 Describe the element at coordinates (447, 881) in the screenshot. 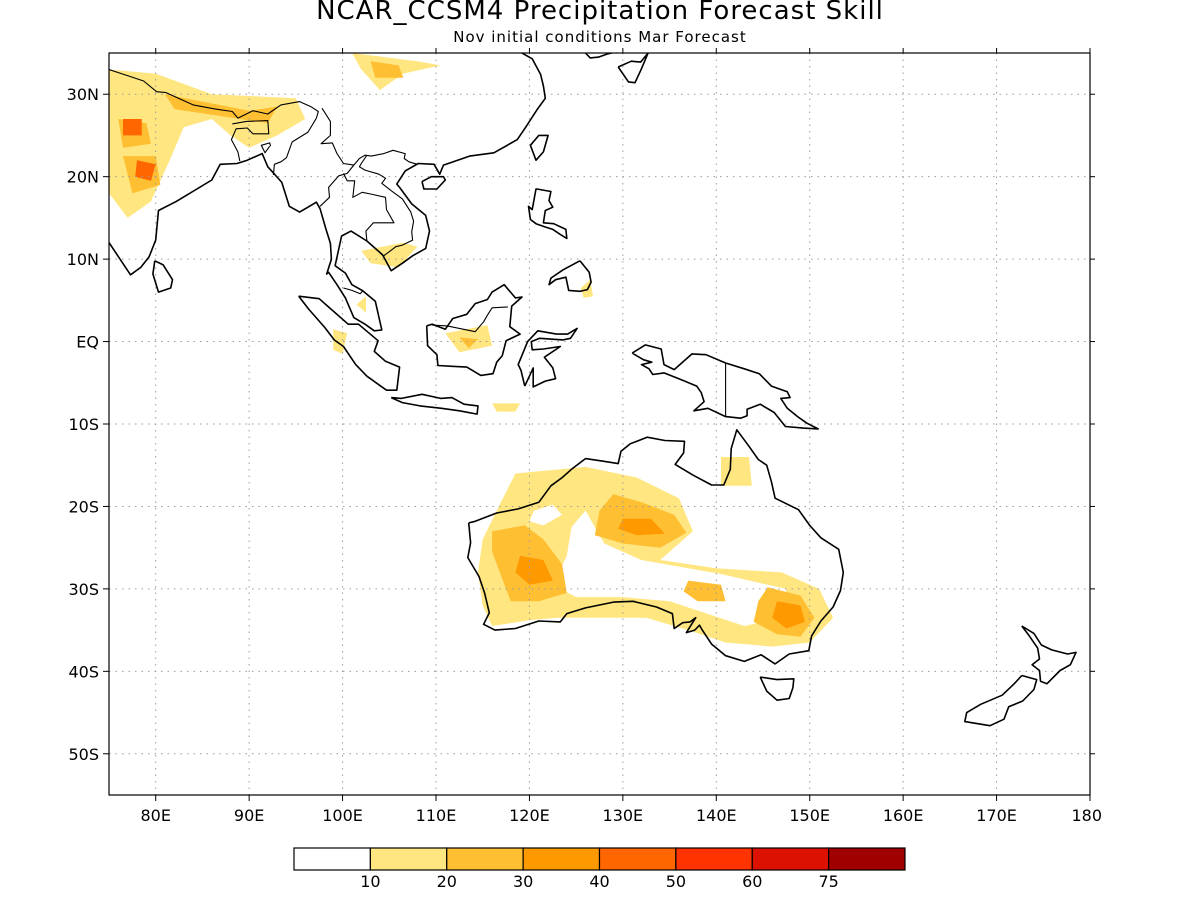

I see `colorbar-label: 20` at that location.